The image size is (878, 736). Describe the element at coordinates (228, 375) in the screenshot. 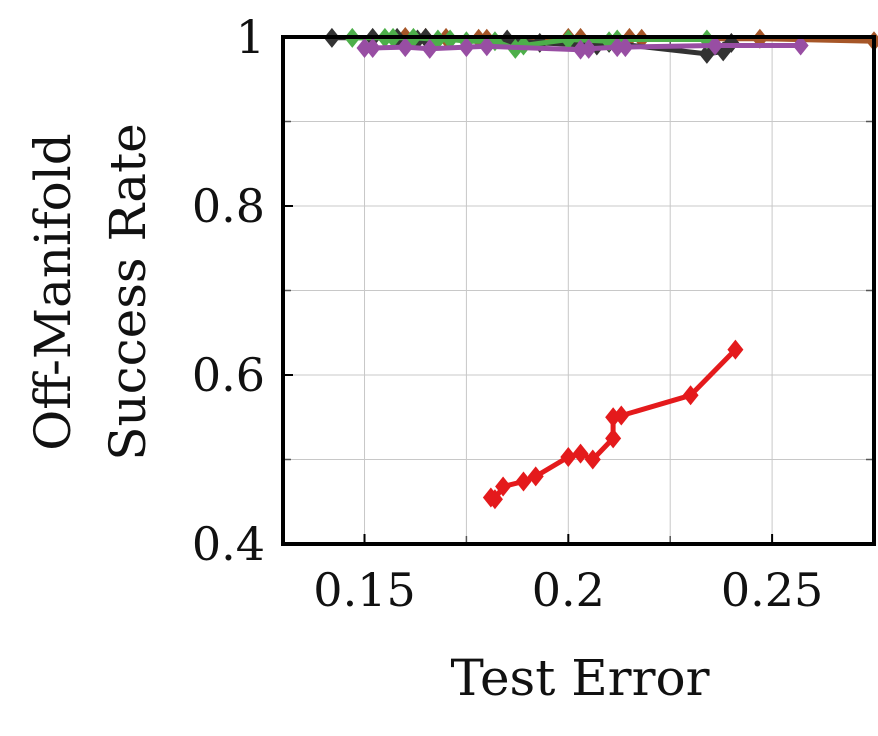

I see `y-tick-label: 0.6` at that location.